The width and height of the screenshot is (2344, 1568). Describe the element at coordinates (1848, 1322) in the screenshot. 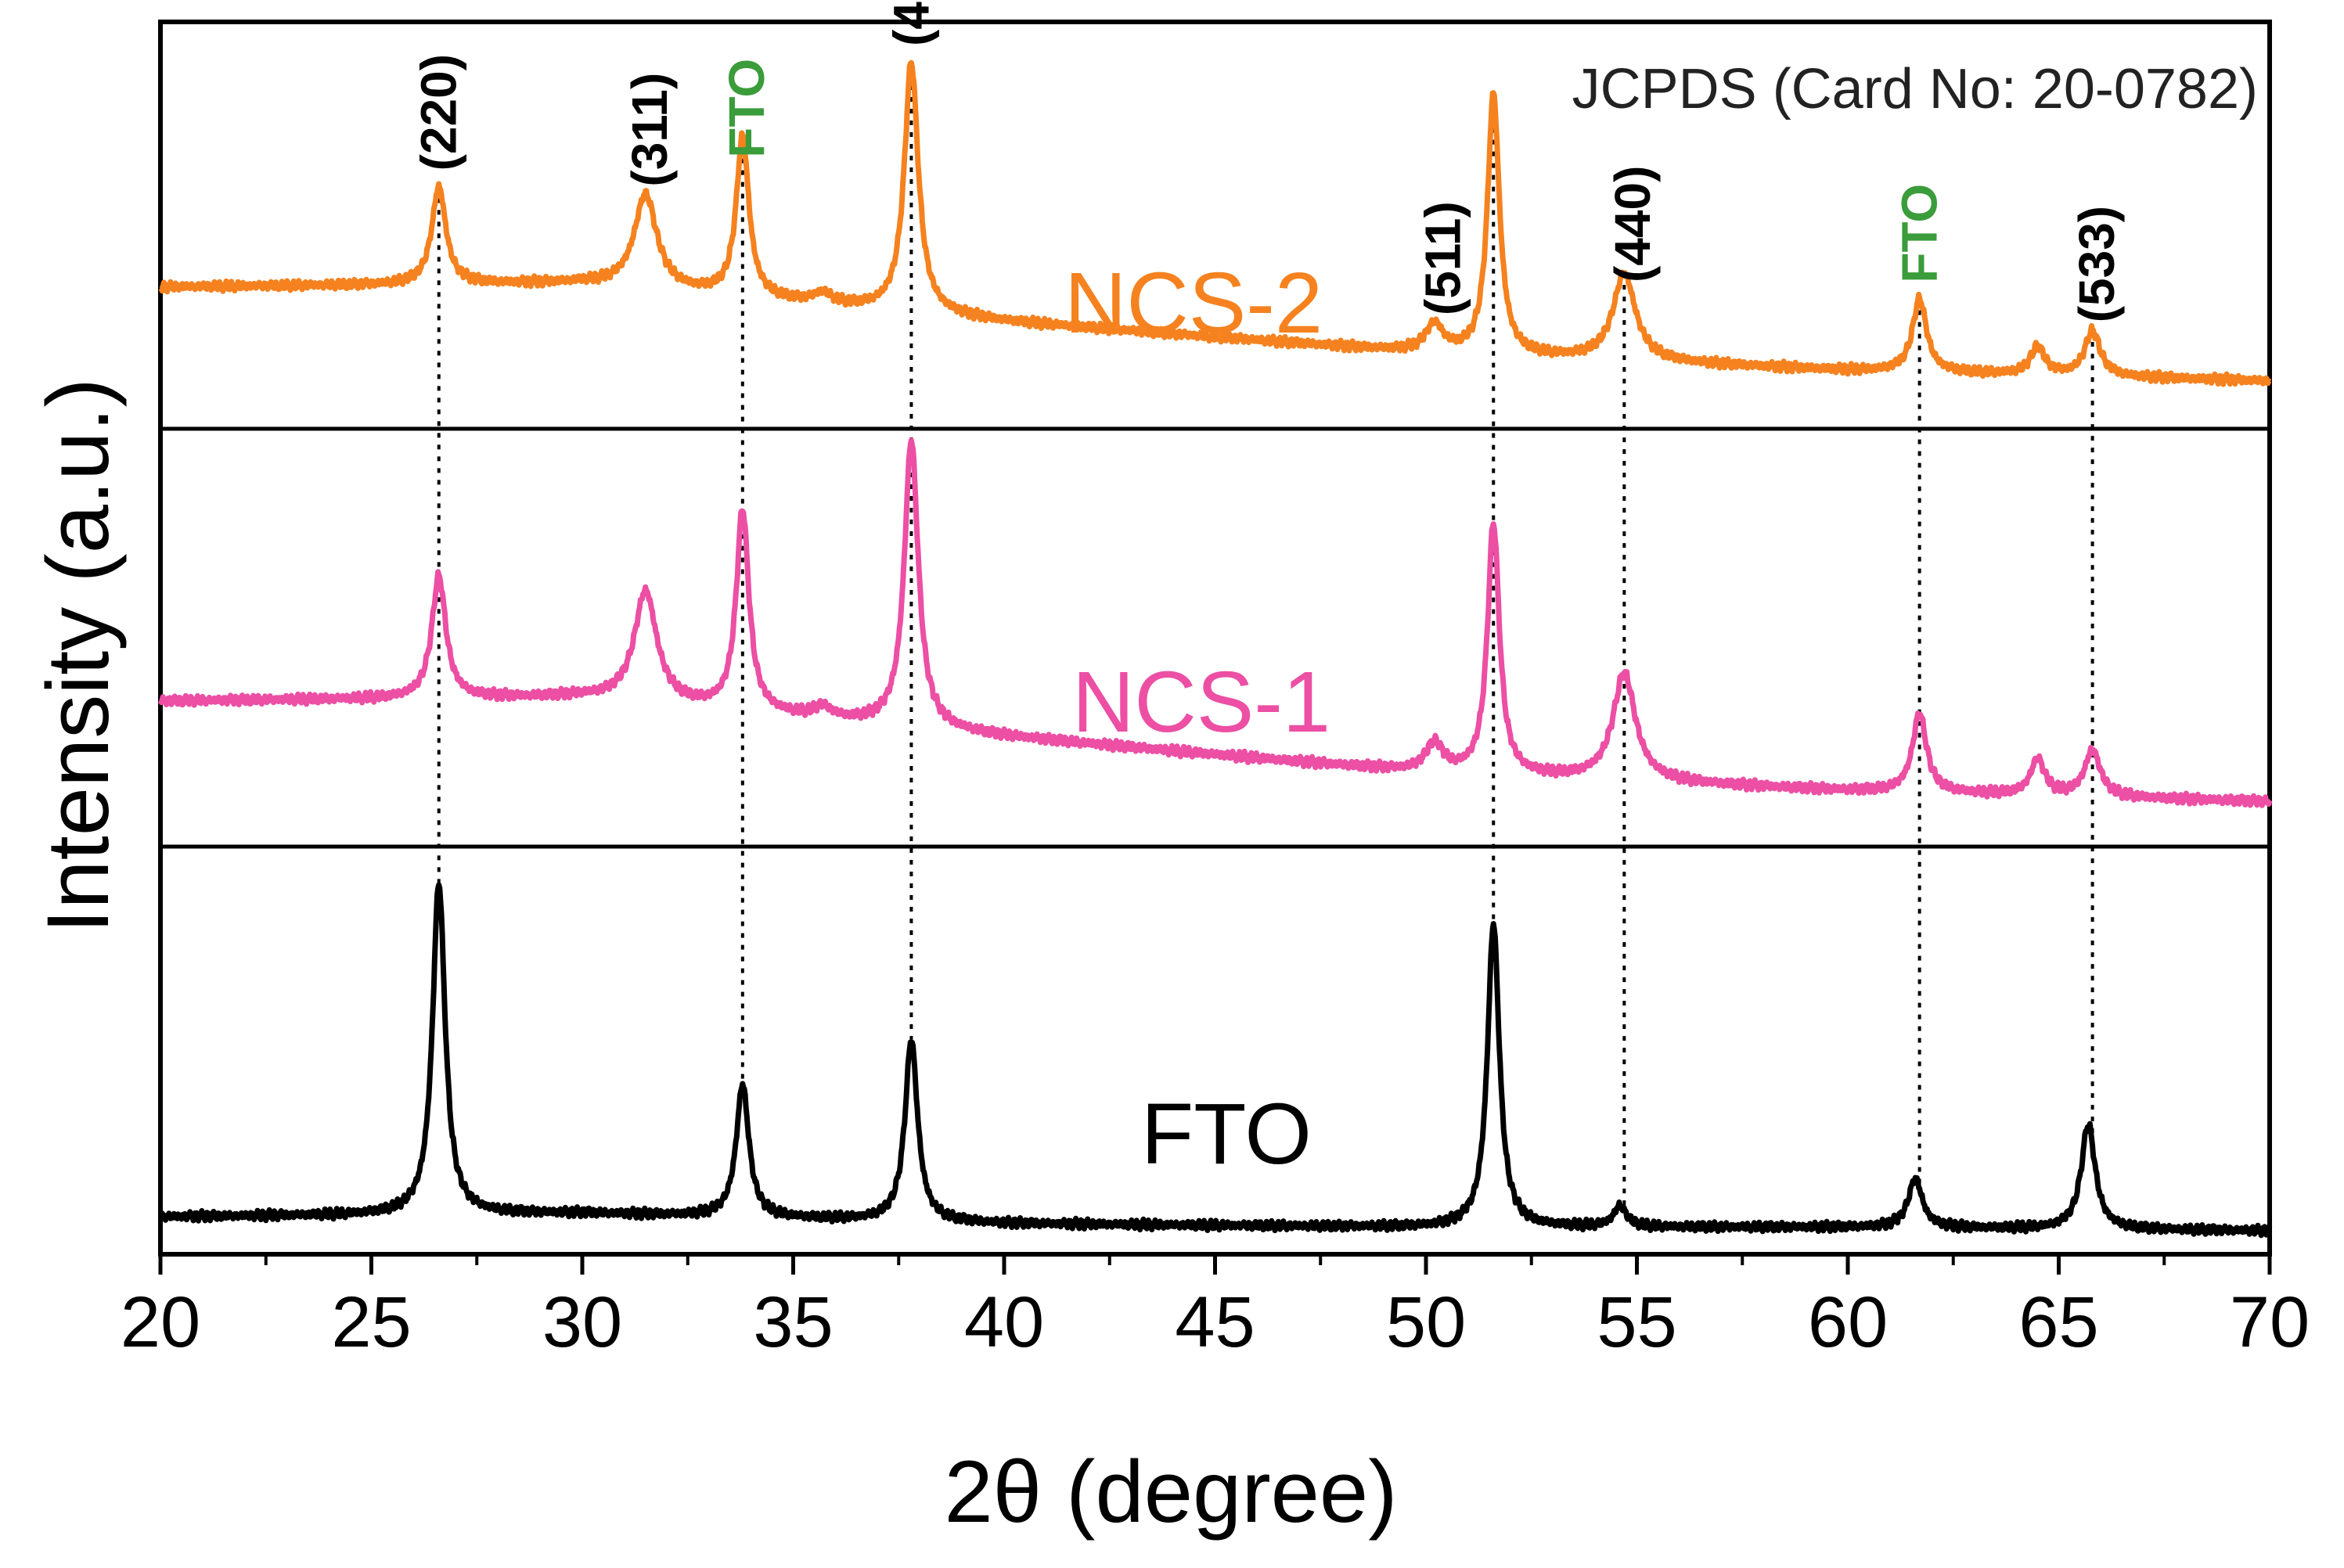

I see `x-tick-label: 60` at that location.